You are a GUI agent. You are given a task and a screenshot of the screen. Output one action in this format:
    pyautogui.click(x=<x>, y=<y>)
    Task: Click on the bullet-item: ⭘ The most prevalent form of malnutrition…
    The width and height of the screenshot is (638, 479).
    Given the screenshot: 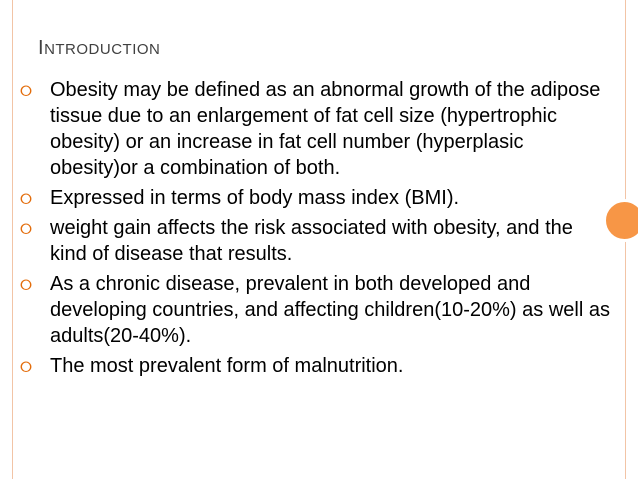 What is the action you would take?
    pyautogui.click(x=315, y=366)
    